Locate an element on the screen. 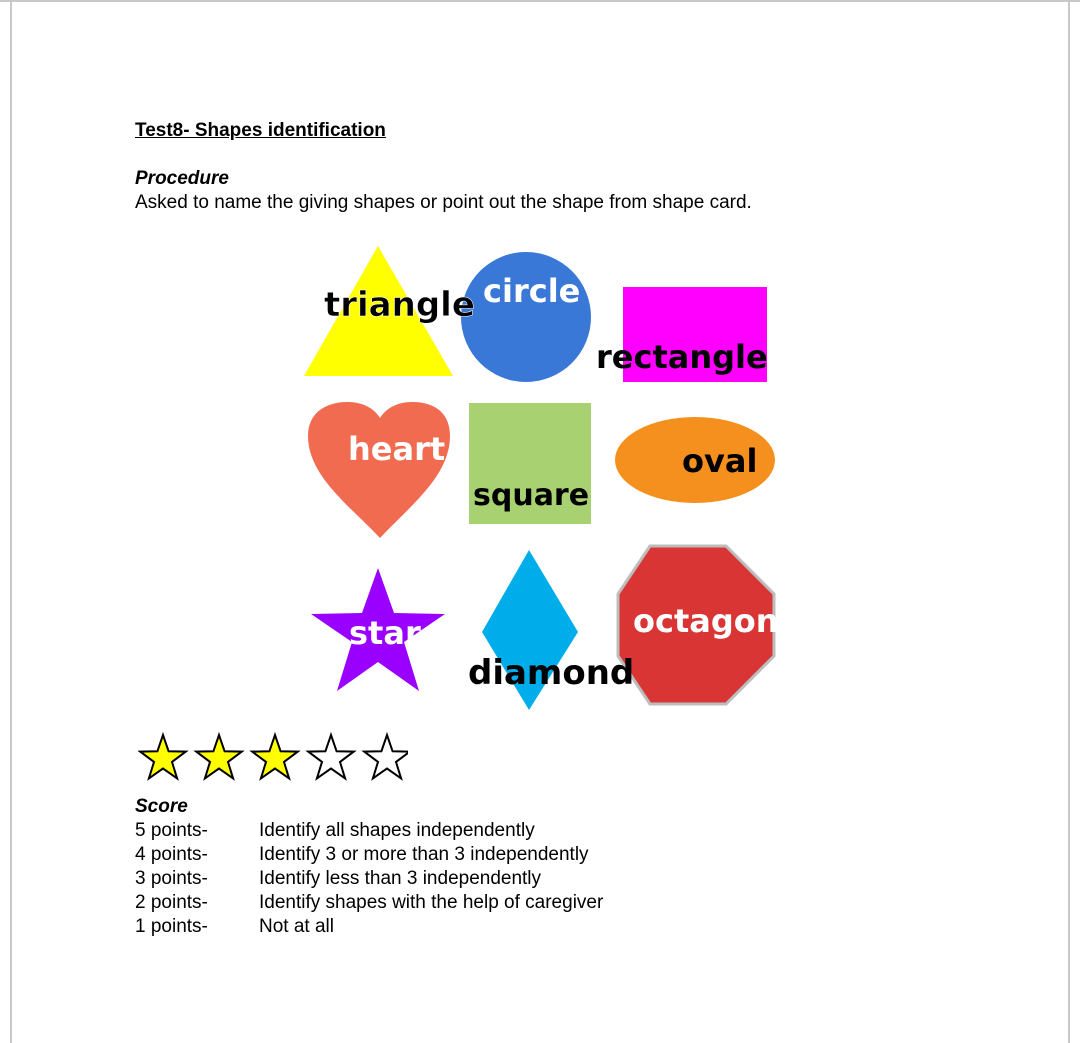 This screenshot has height=1043, width=1080. page-border-top is located at coordinates (540, 1).